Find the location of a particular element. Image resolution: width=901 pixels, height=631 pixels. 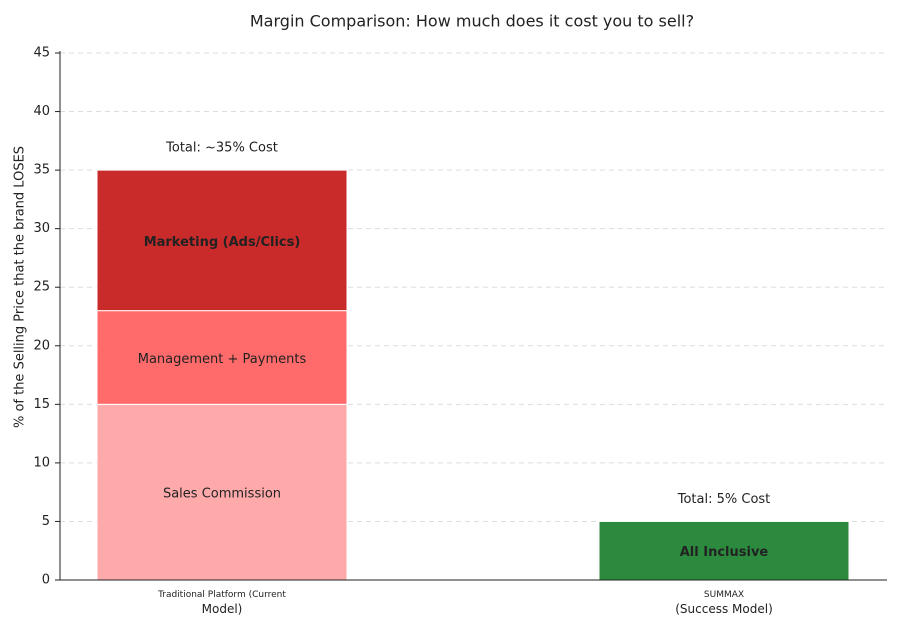

y-tick-label: 45 is located at coordinates (41, 53).